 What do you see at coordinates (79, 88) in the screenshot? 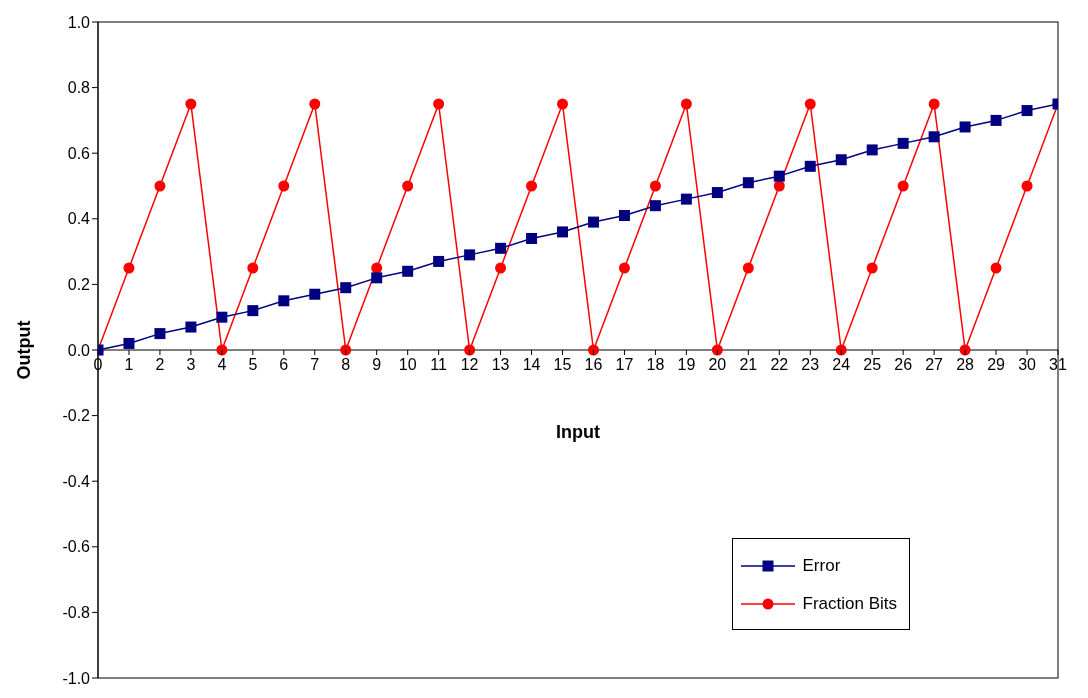
I see `y-tick-label: 0.8` at bounding box center [79, 88].